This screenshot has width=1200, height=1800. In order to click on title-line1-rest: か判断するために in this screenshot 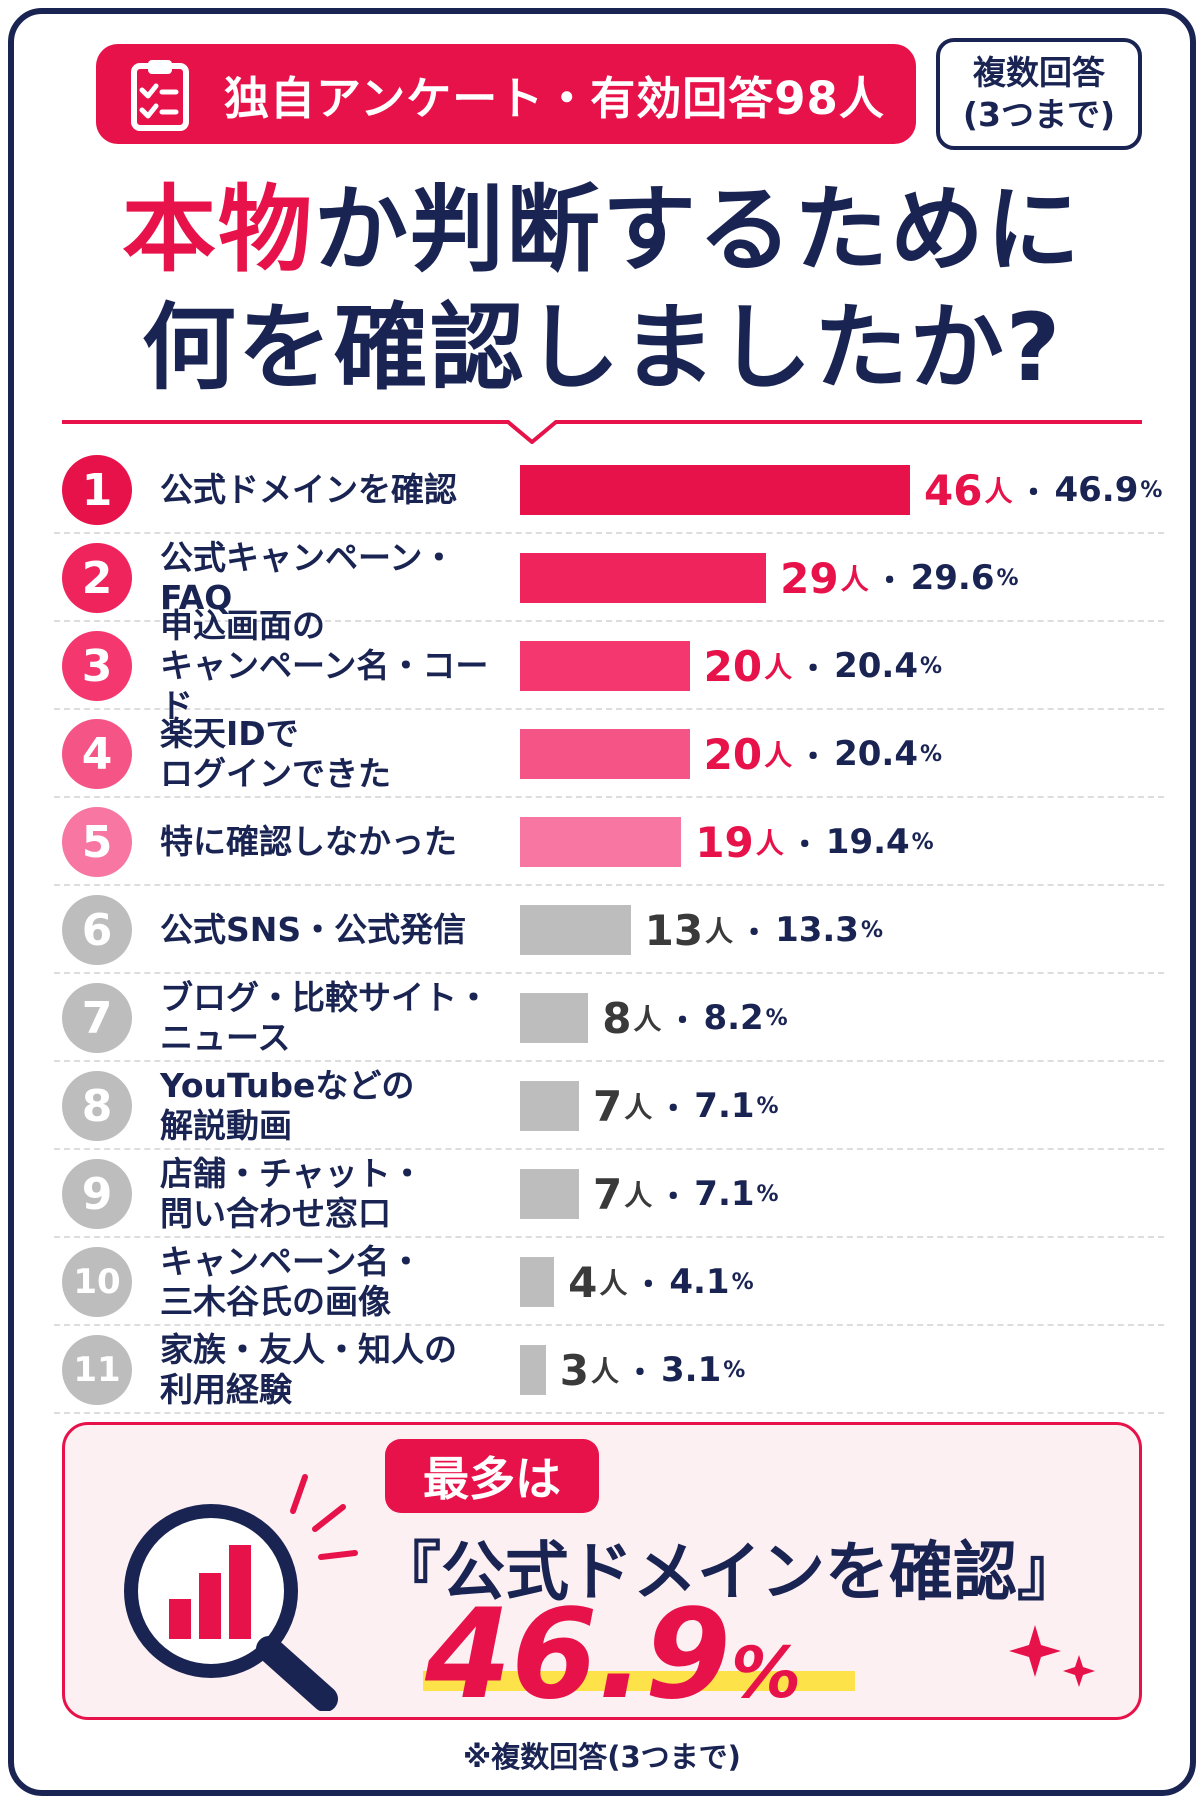, I will do `click(698, 230)`.